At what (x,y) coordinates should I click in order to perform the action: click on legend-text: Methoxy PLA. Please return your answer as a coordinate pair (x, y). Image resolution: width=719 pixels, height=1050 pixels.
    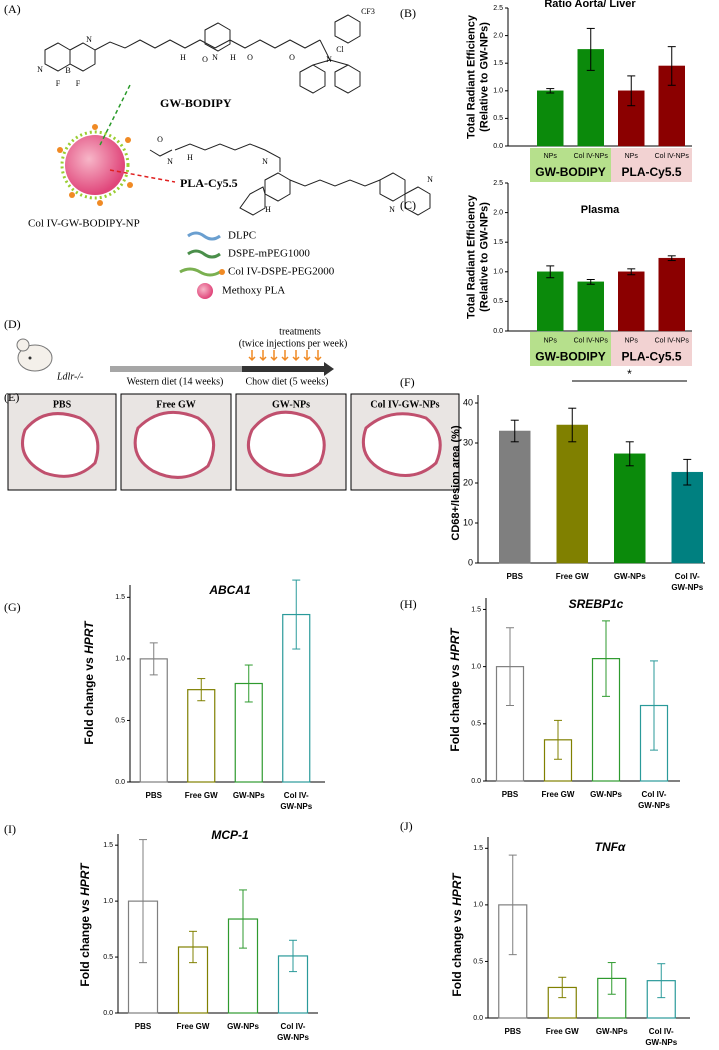
    Looking at the image, I should click on (253, 291).